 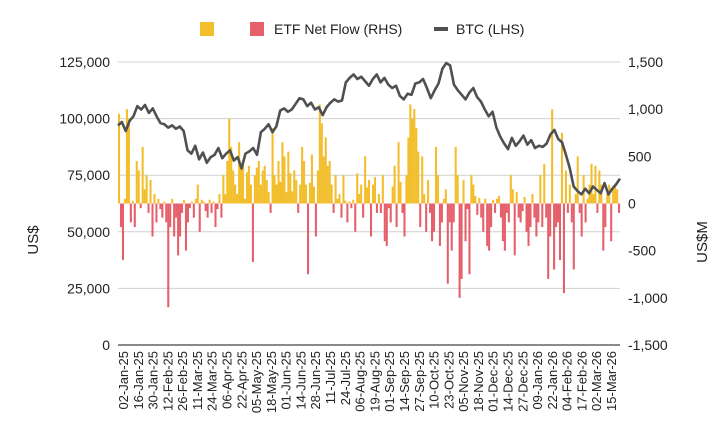 What do you see at coordinates (300, 380) in the screenshot?
I see `x-tick-label: 14-Jun-25` at bounding box center [300, 380].